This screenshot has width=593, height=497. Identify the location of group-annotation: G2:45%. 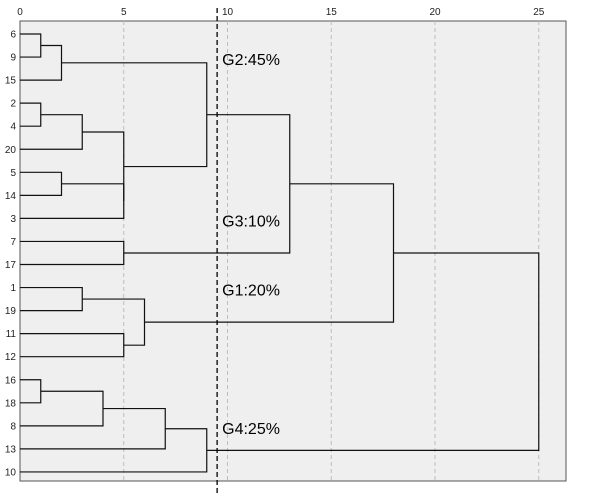
(251, 60).